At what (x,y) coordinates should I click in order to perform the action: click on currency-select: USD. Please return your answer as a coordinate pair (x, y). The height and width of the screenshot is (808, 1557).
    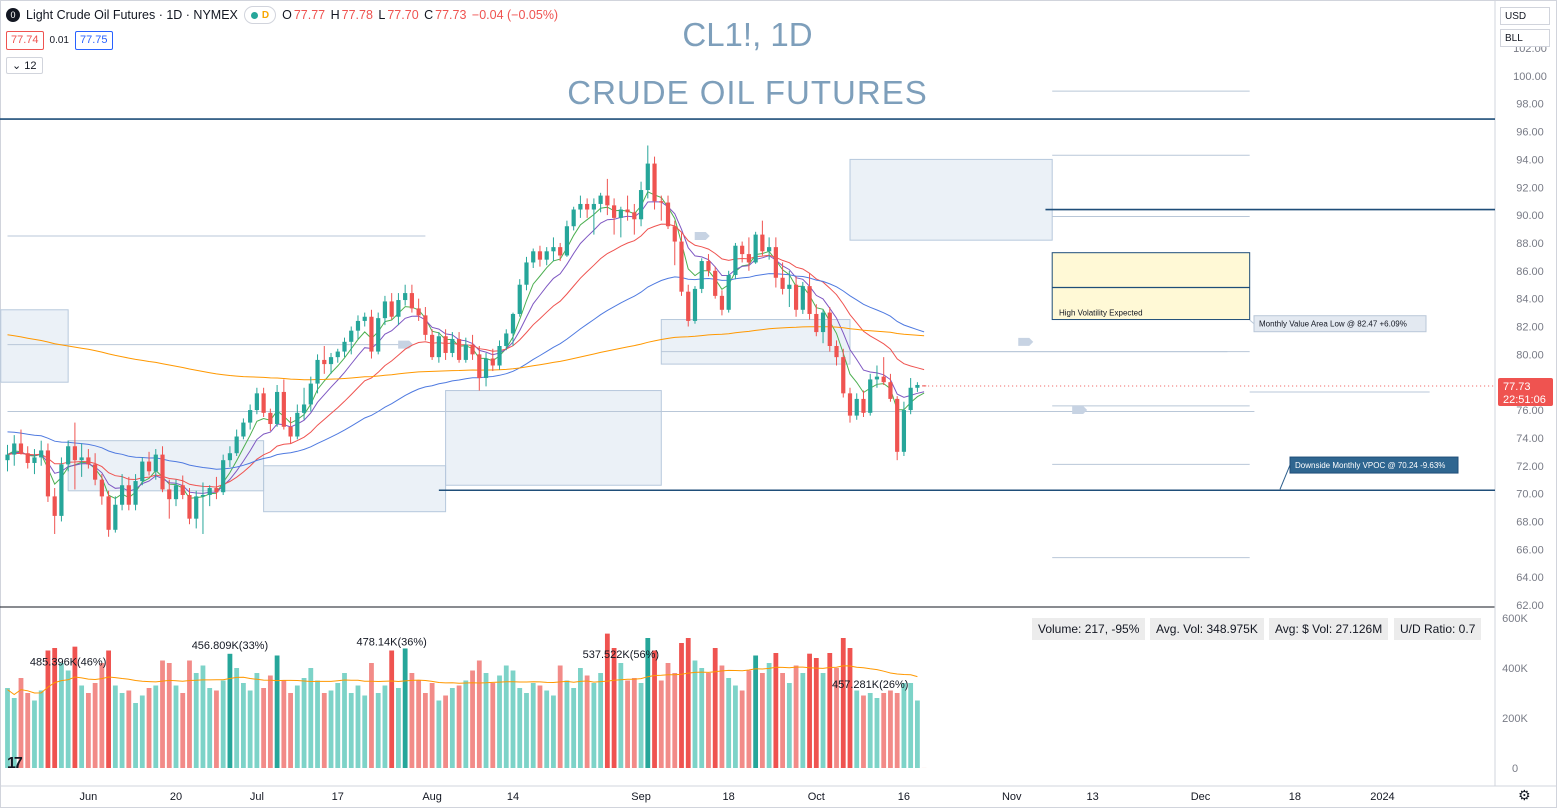
    Looking at the image, I should click on (1525, 16).